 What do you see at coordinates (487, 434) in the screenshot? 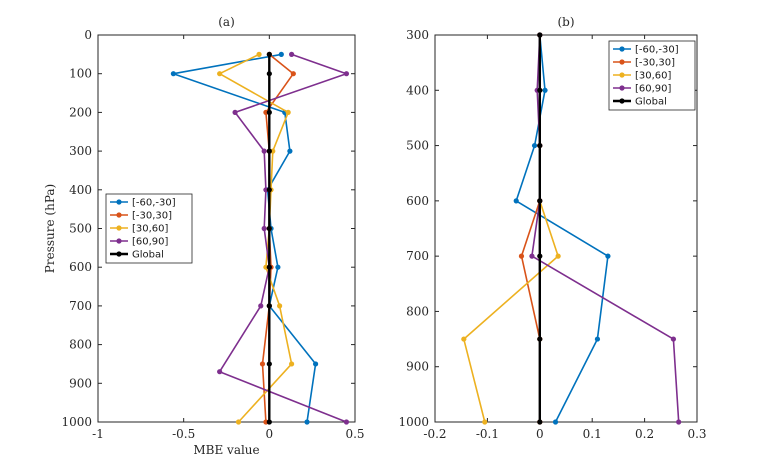
I see `x-tick-label: -0.1` at bounding box center [487, 434].